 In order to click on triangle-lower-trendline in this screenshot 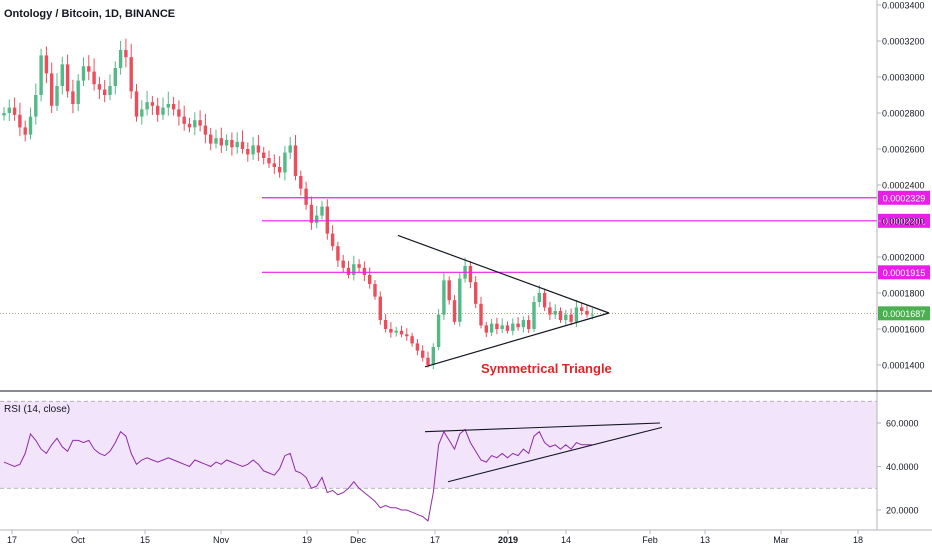, I will do `click(517, 340)`.